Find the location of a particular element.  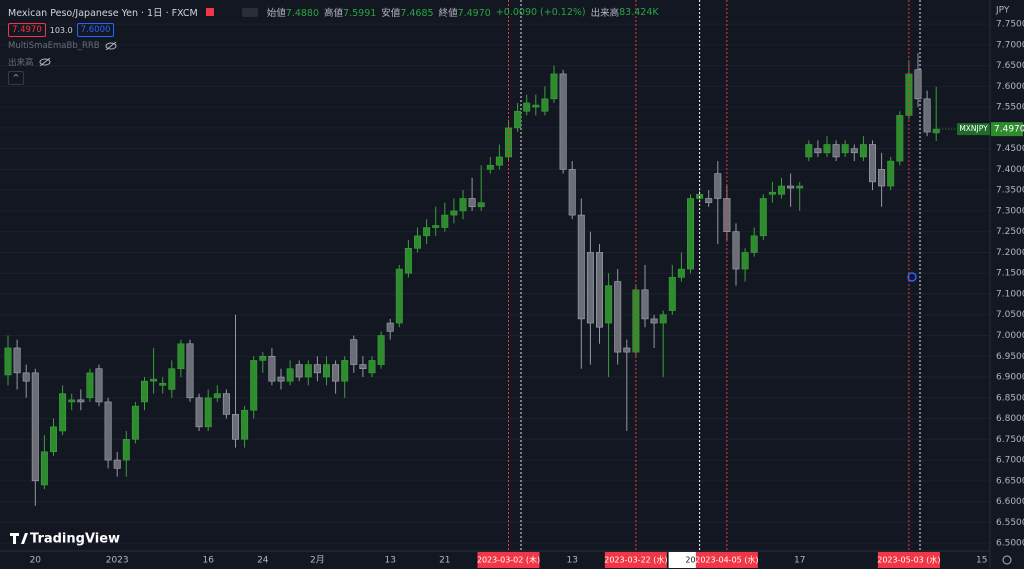

collapse-button: ^ is located at coordinates (16, 78).